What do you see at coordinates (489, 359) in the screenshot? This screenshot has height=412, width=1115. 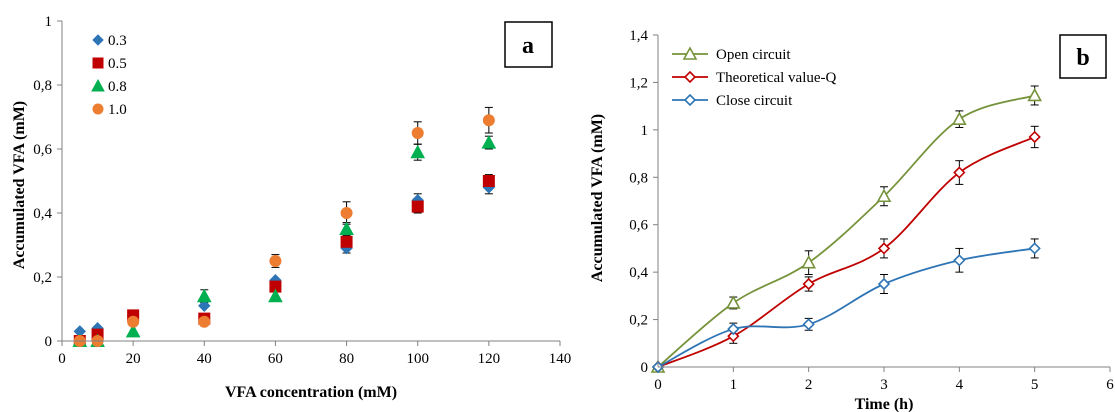 I see `x-tick-label-a-6: 120` at bounding box center [489, 359].